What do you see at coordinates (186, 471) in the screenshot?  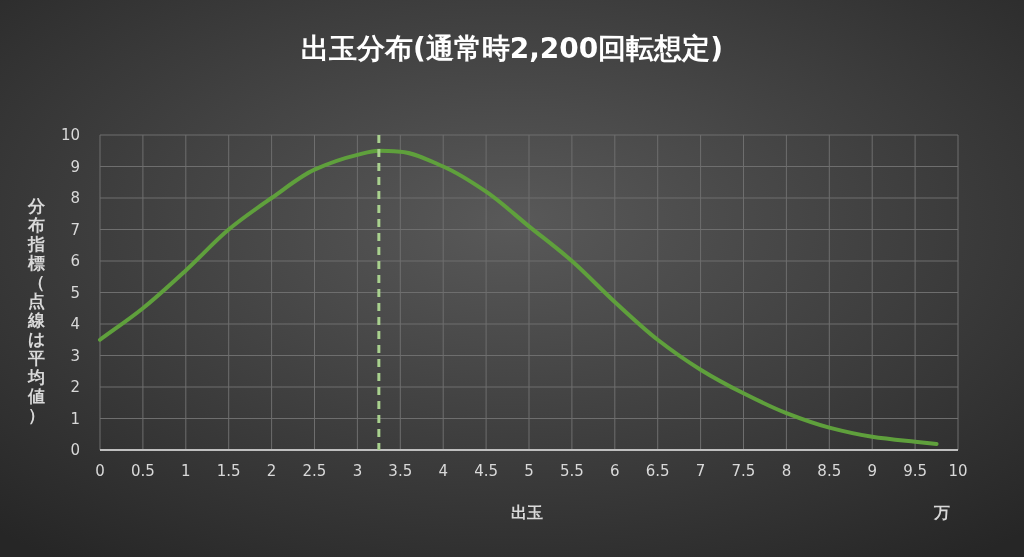 I see `x-tick-label: 1` at bounding box center [186, 471].